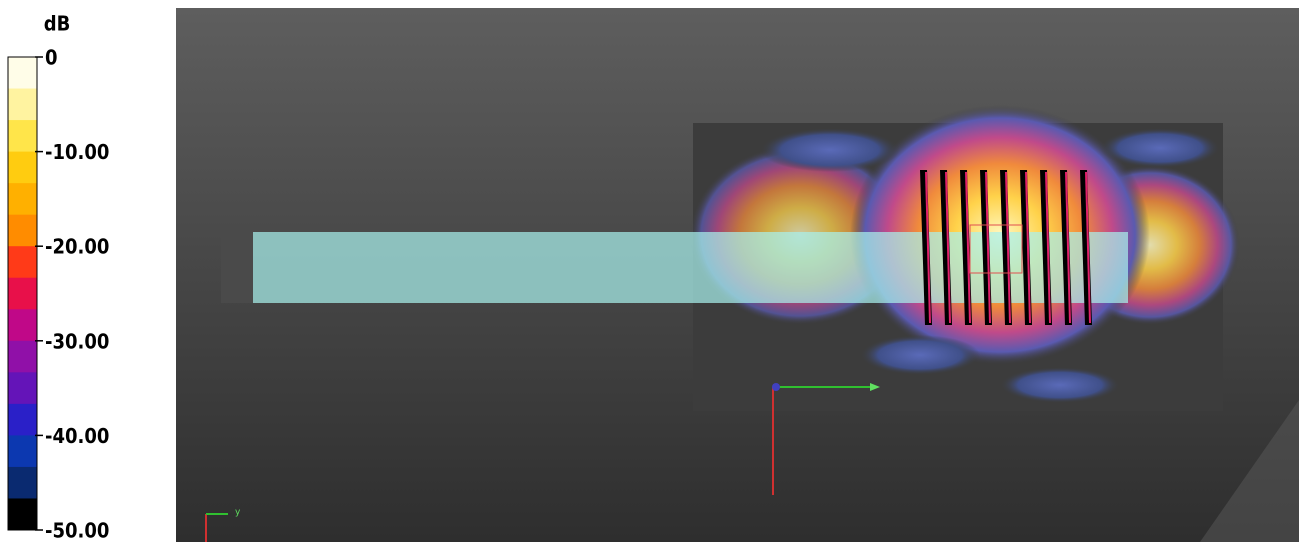 The width and height of the screenshot is (1299, 546). I want to click on colorbar-frame, so click(22, 293).